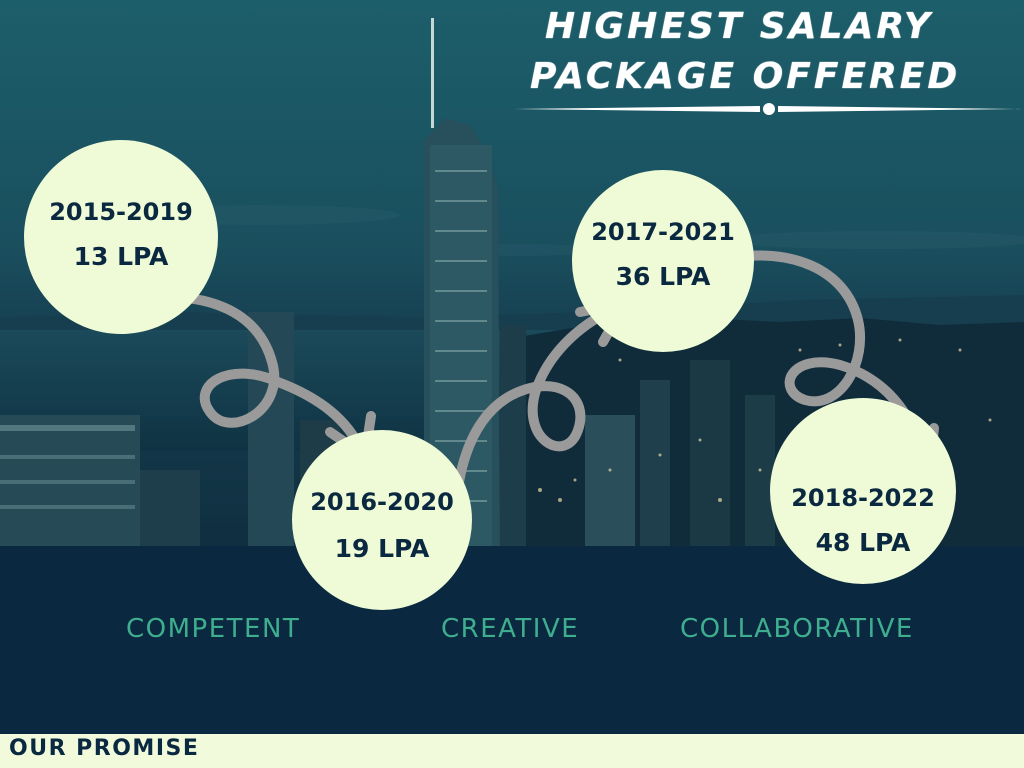  I want to click on title-line-2: PACKAGE OFFERED, so click(745, 76).